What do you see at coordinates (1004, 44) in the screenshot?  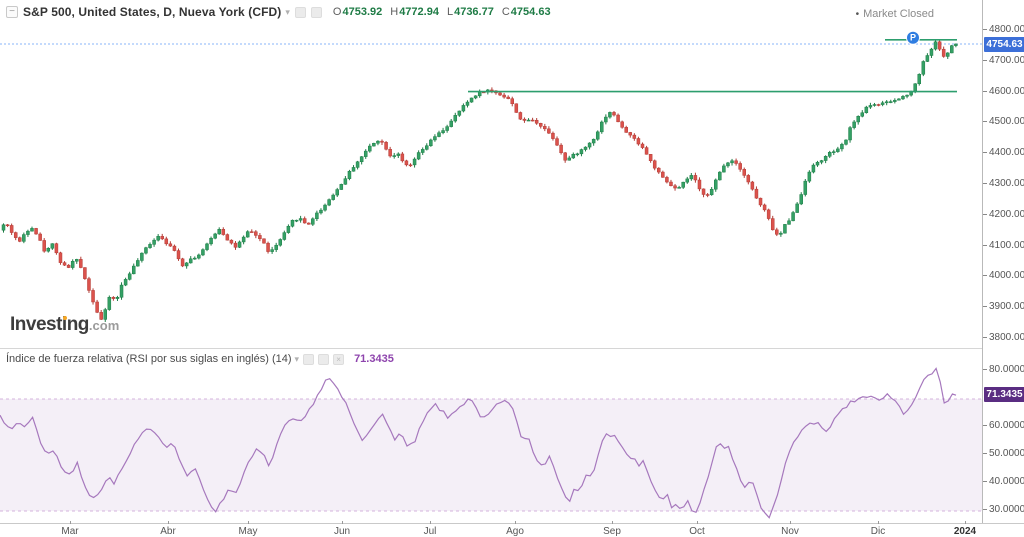 I see `last-price-badge: 4754.63` at bounding box center [1004, 44].